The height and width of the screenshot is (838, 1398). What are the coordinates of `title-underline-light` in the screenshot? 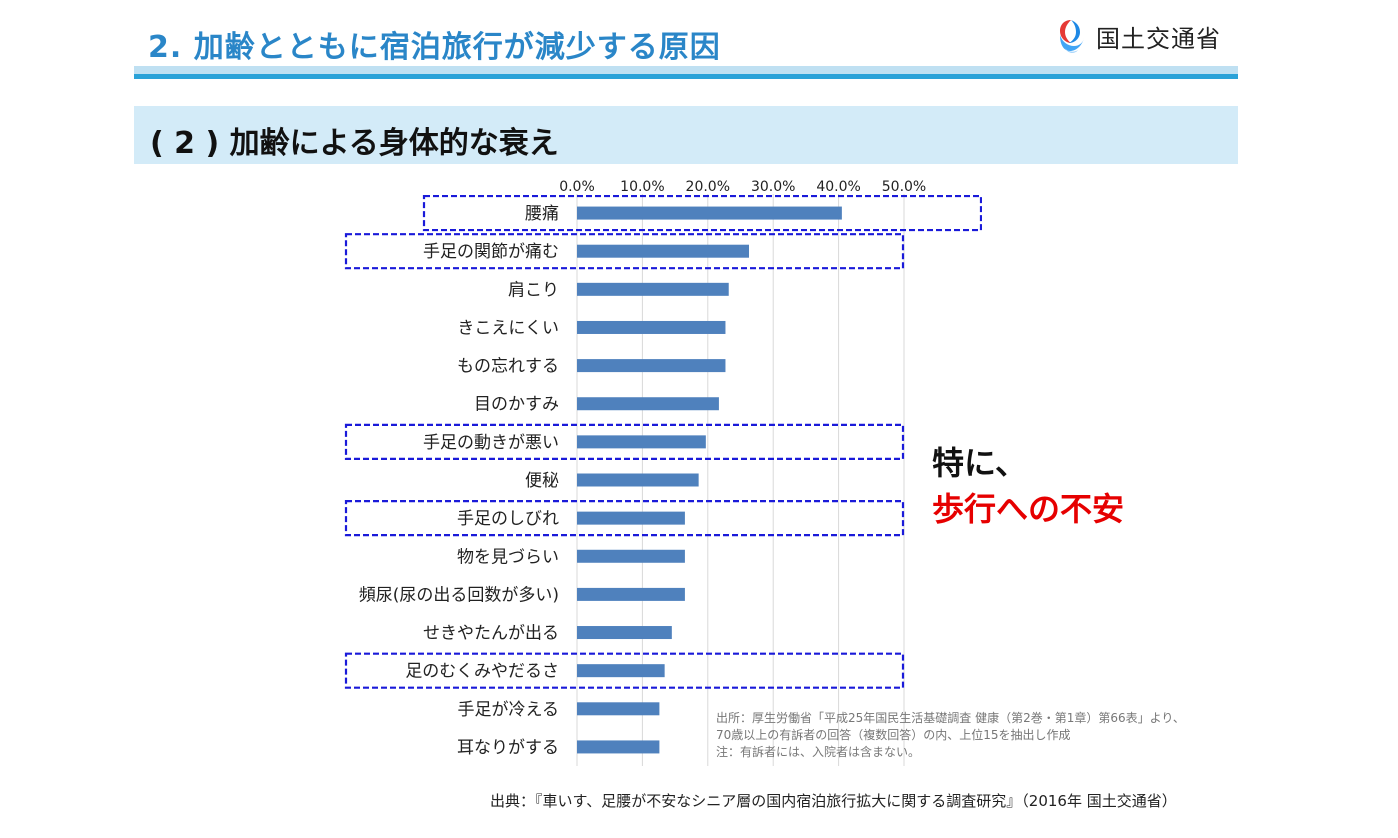 It's located at (686, 70).